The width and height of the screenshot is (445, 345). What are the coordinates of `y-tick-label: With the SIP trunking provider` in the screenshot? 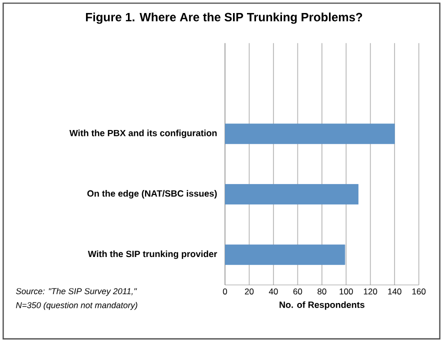 It's located at (153, 254).